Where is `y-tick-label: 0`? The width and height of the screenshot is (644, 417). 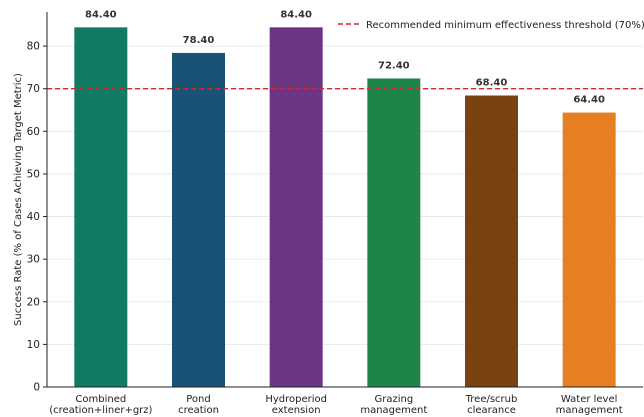 y-tick-label: 0 is located at coordinates (36, 388).